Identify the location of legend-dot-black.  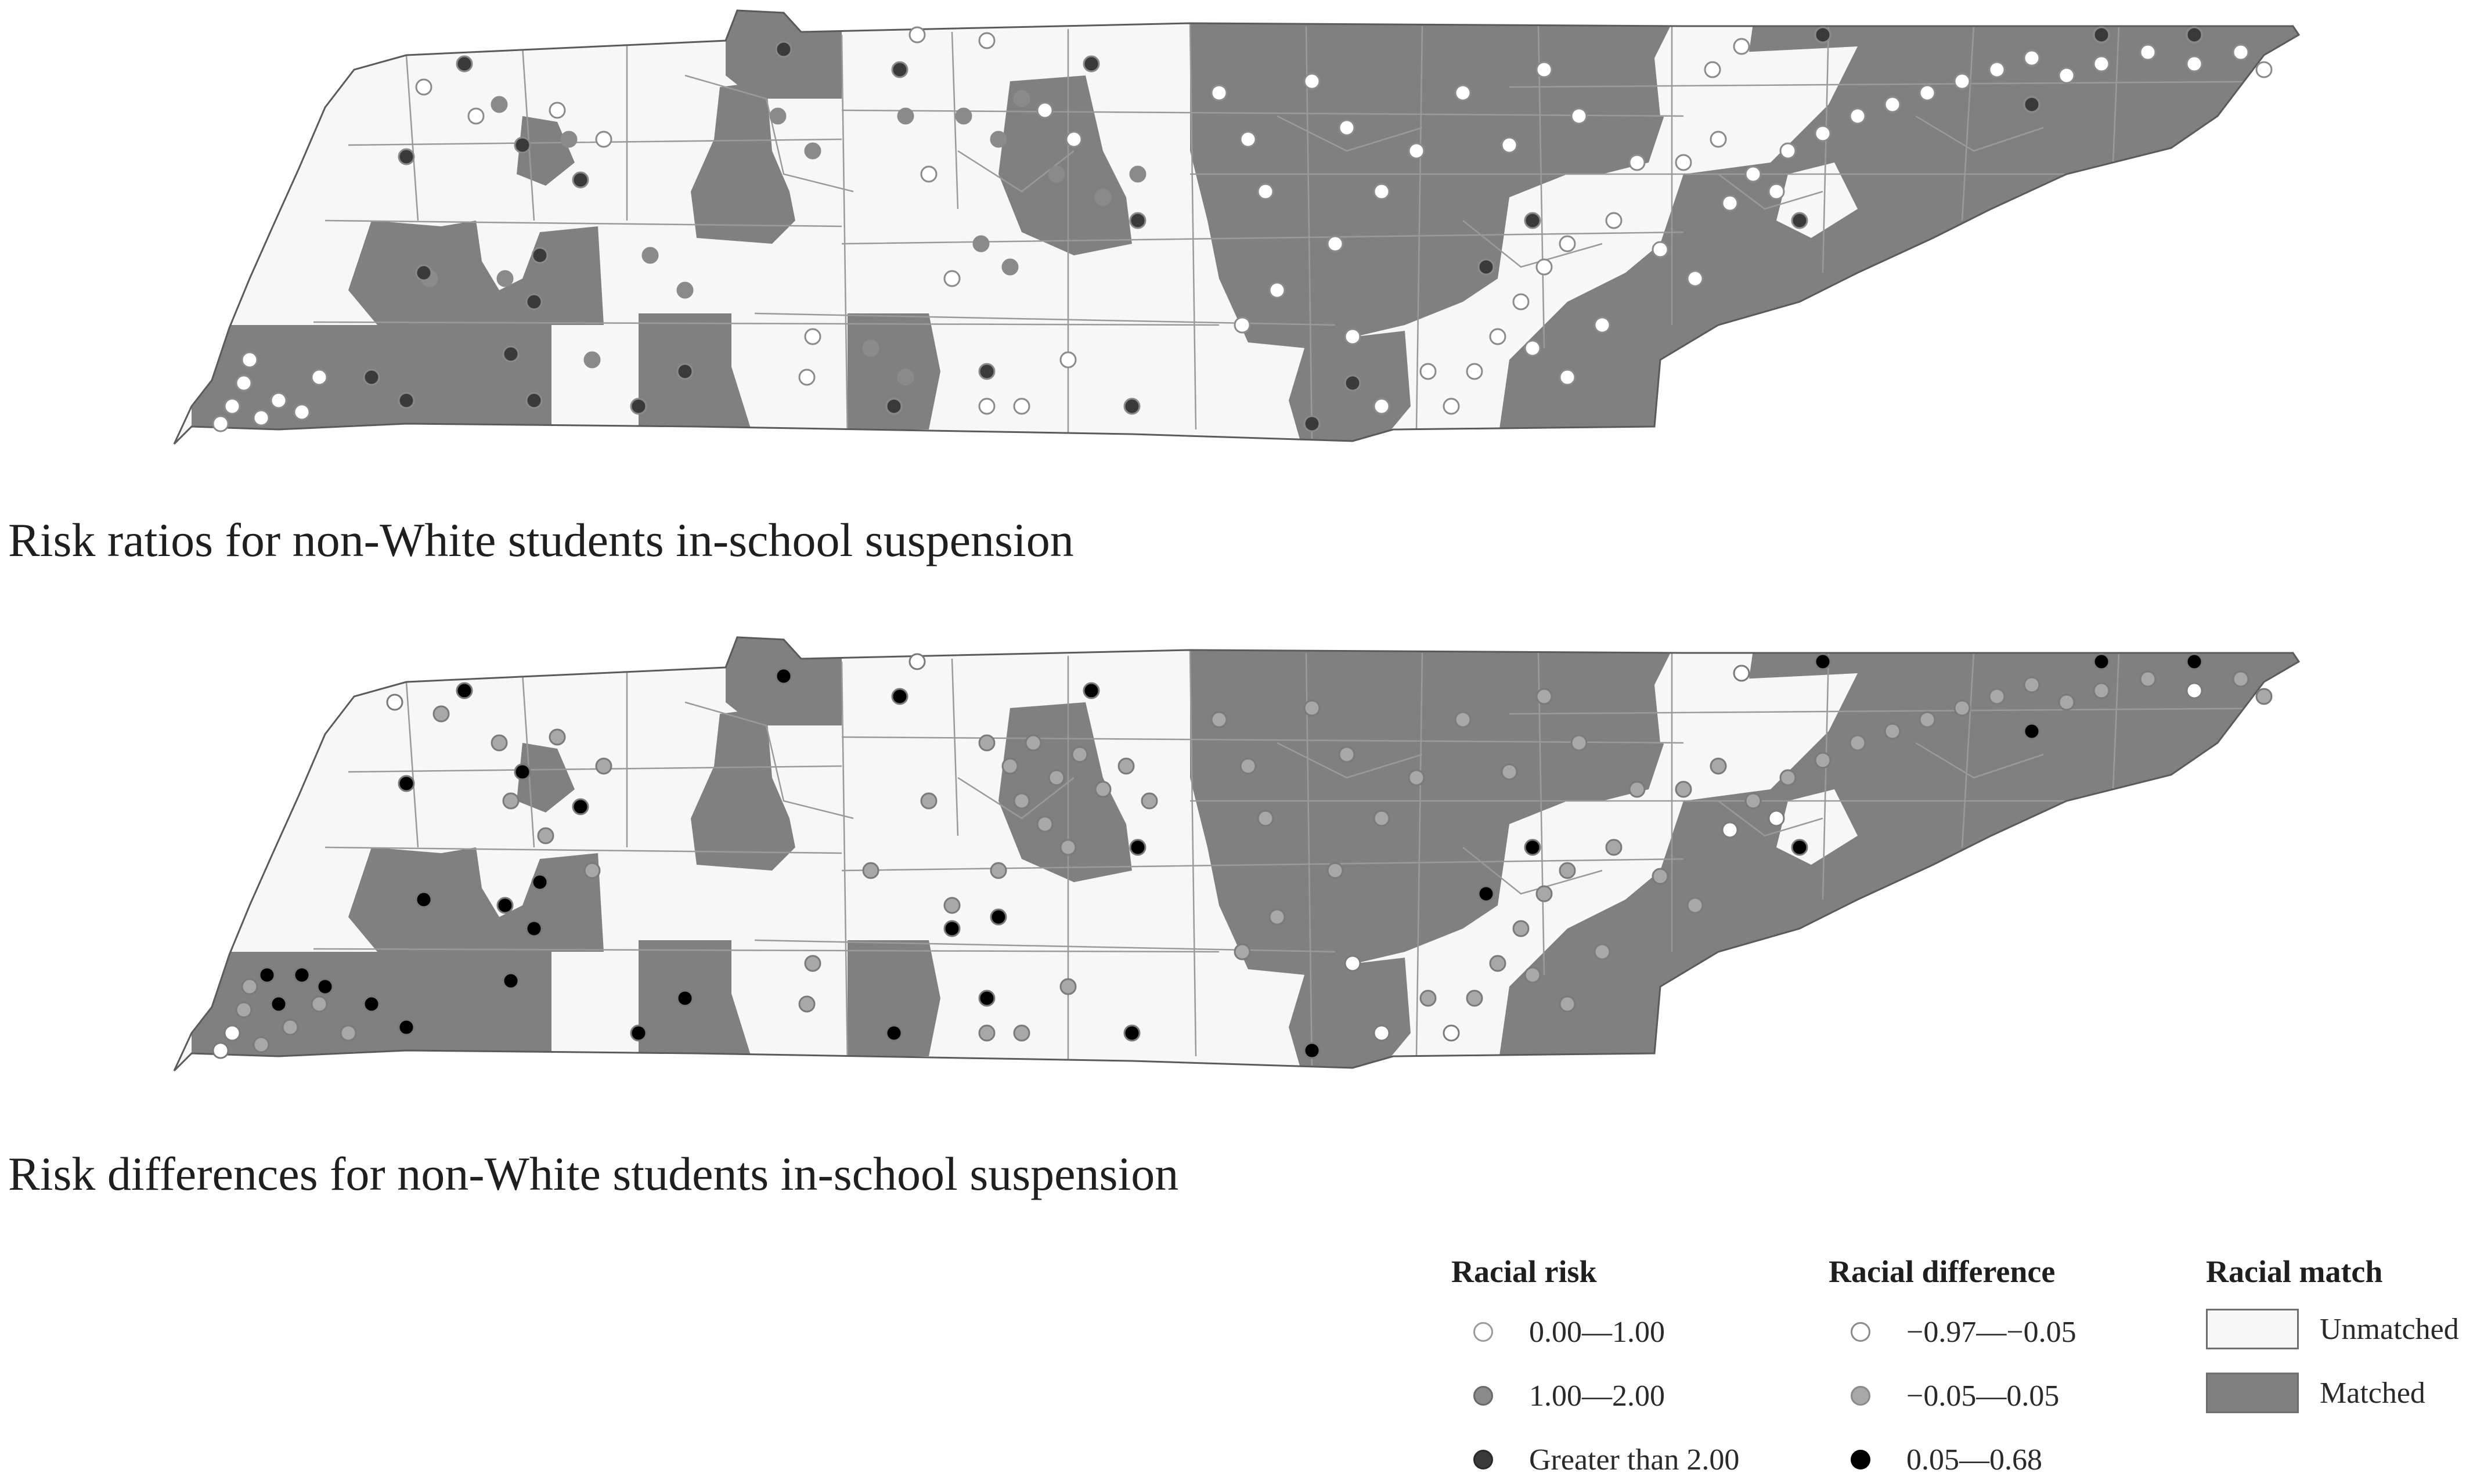
(1860, 1459).